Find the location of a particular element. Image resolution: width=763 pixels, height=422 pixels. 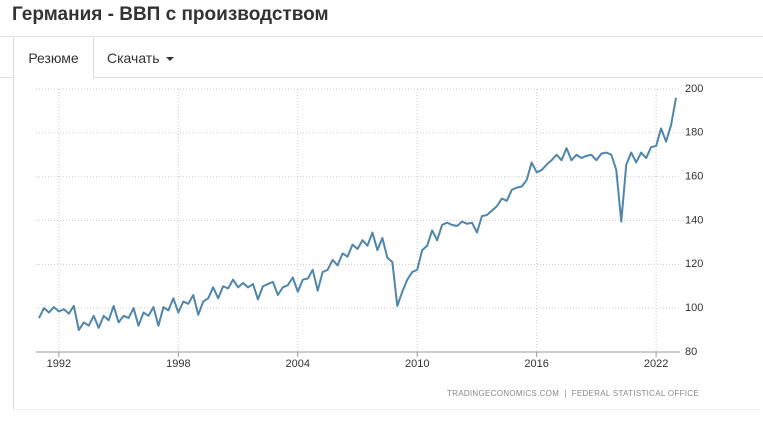

tab: Резюме is located at coordinates (53, 58).